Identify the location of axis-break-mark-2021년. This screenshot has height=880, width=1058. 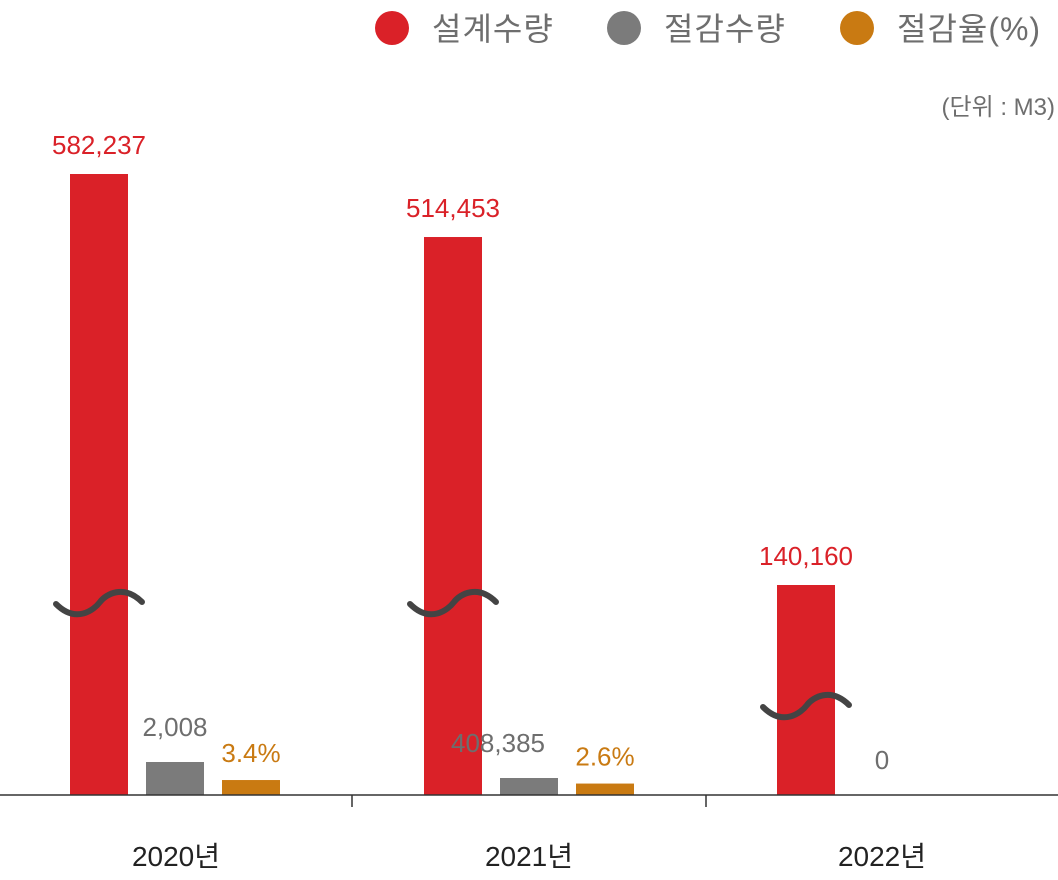
(453, 603).